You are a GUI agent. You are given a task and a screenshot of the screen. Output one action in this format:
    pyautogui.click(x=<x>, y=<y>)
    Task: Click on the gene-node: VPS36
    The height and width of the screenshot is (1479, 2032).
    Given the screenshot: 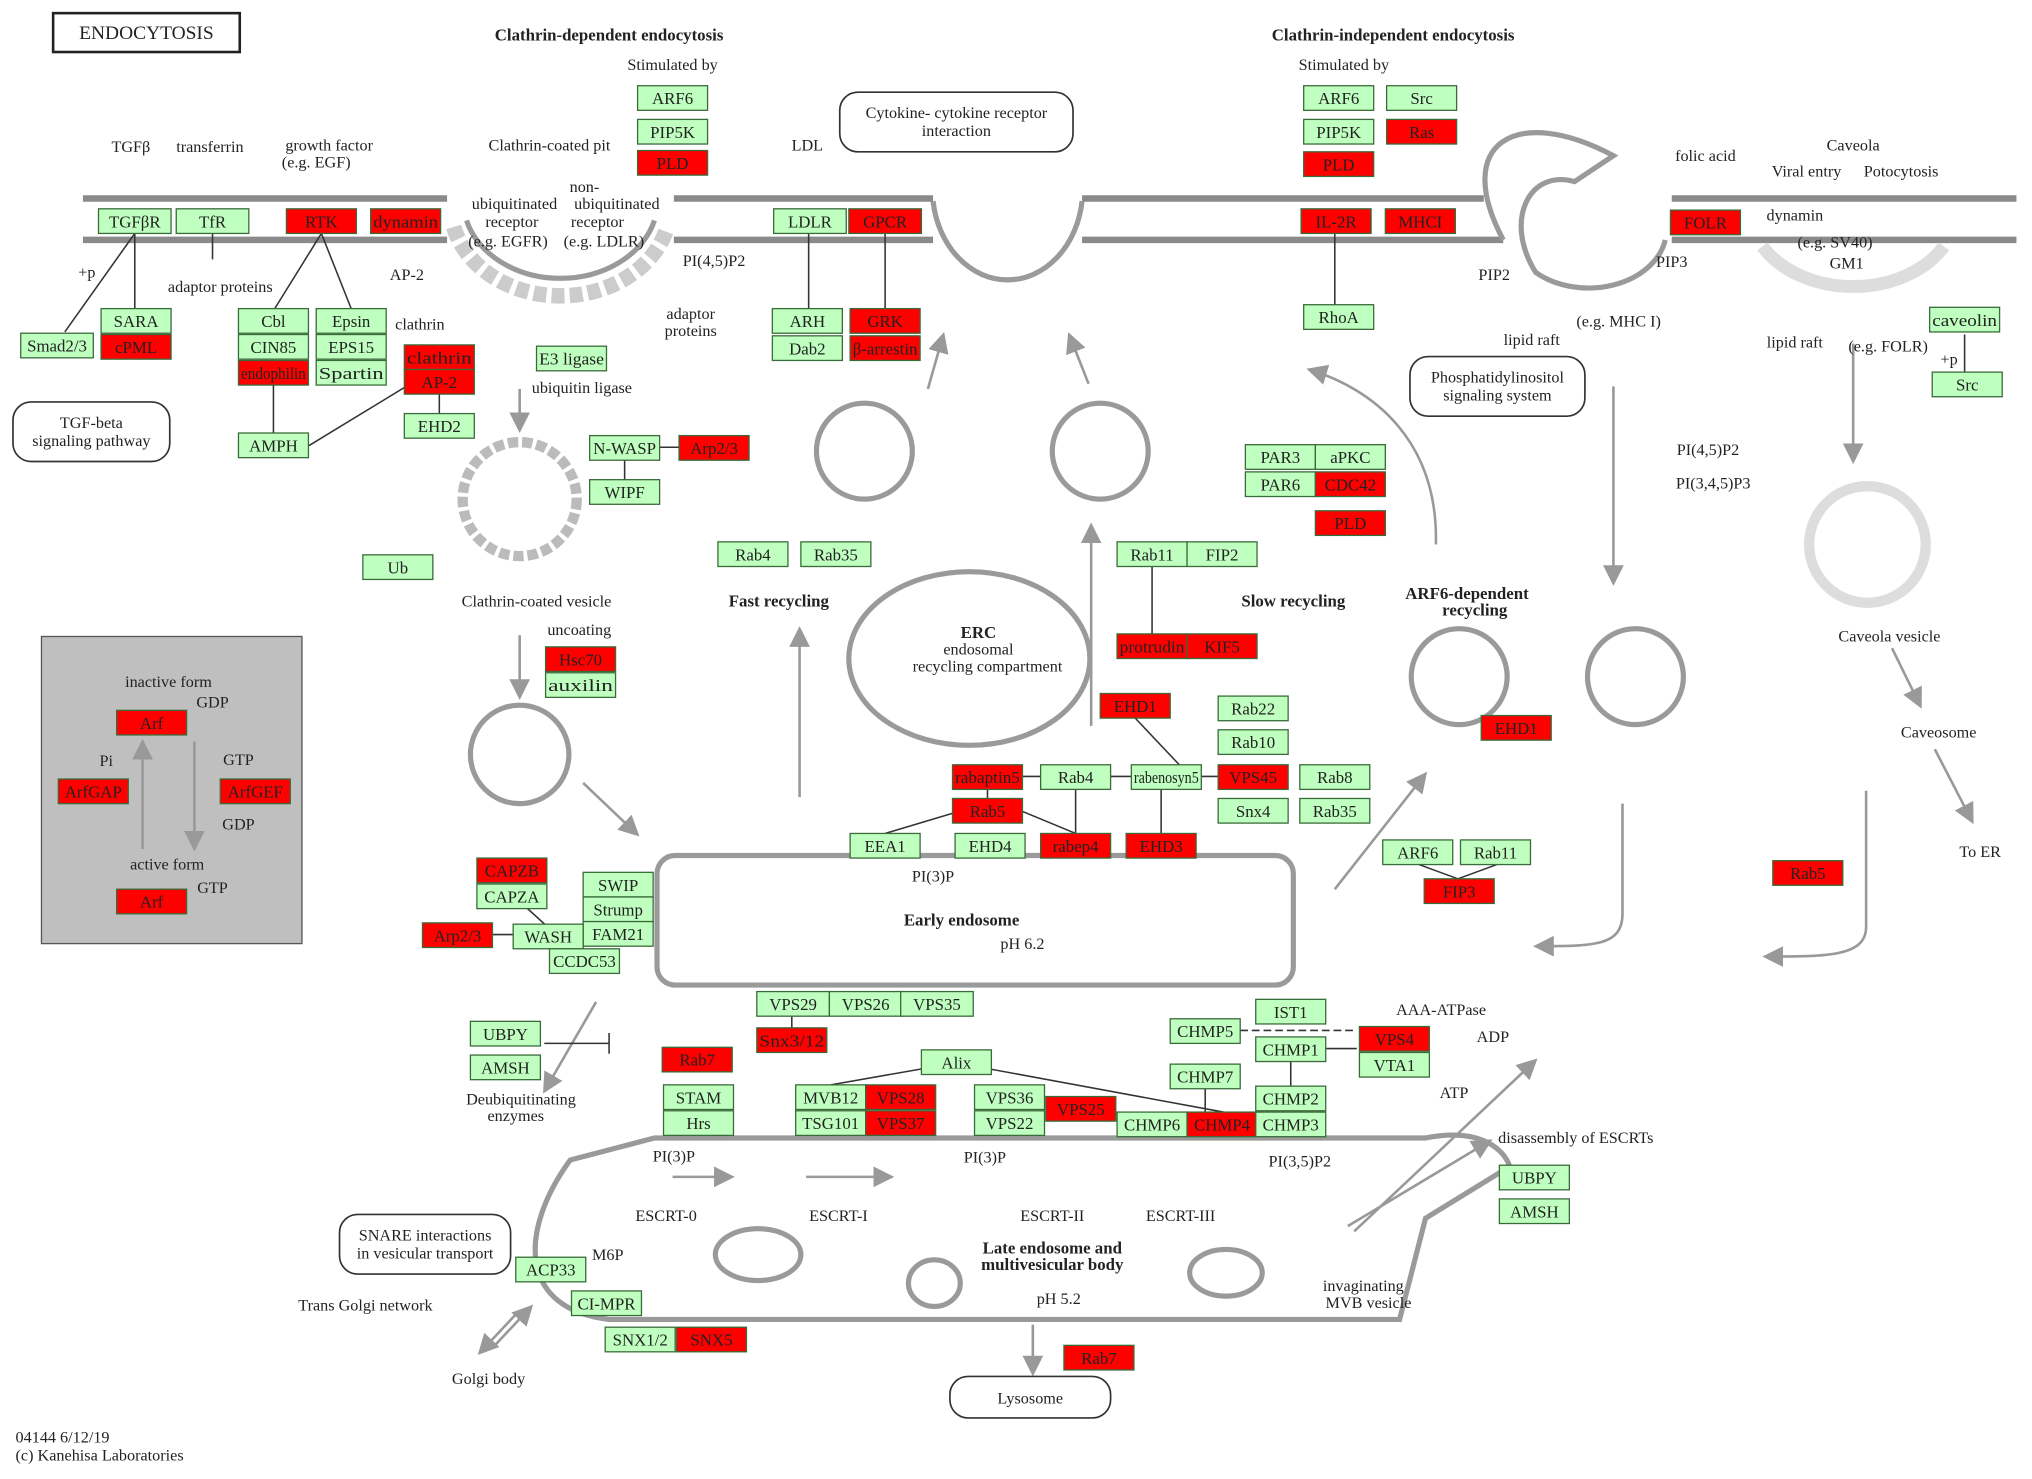 What is the action you would take?
    pyautogui.click(x=1009, y=1097)
    